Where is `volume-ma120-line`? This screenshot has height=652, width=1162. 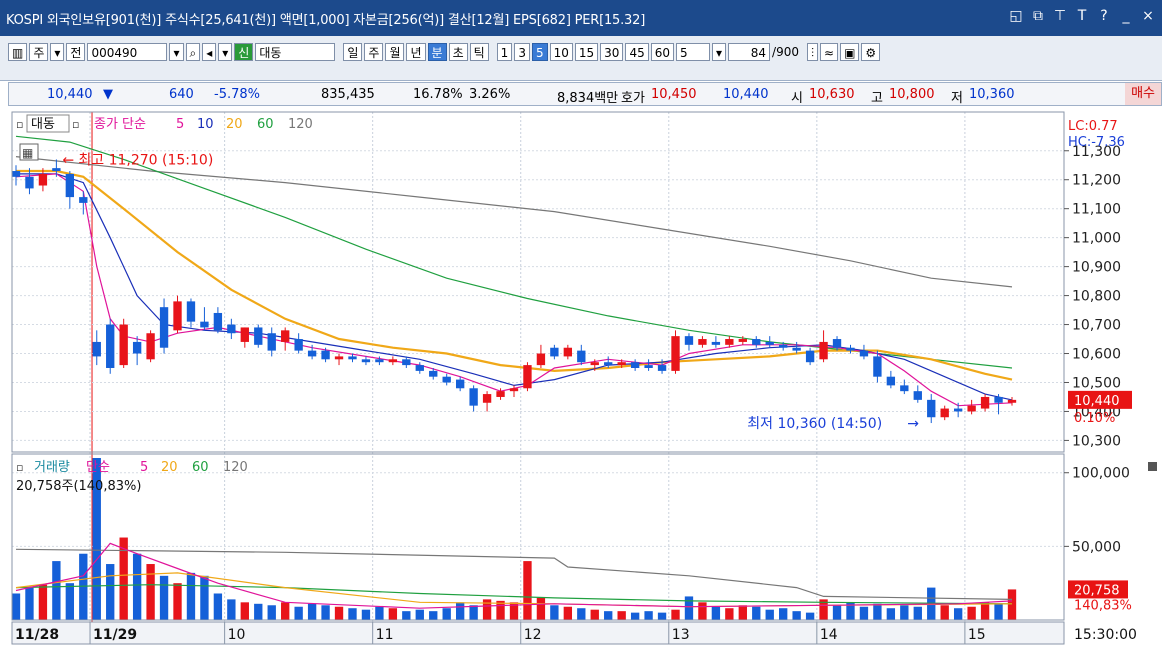
volume-ma120-line is located at coordinates (514, 574).